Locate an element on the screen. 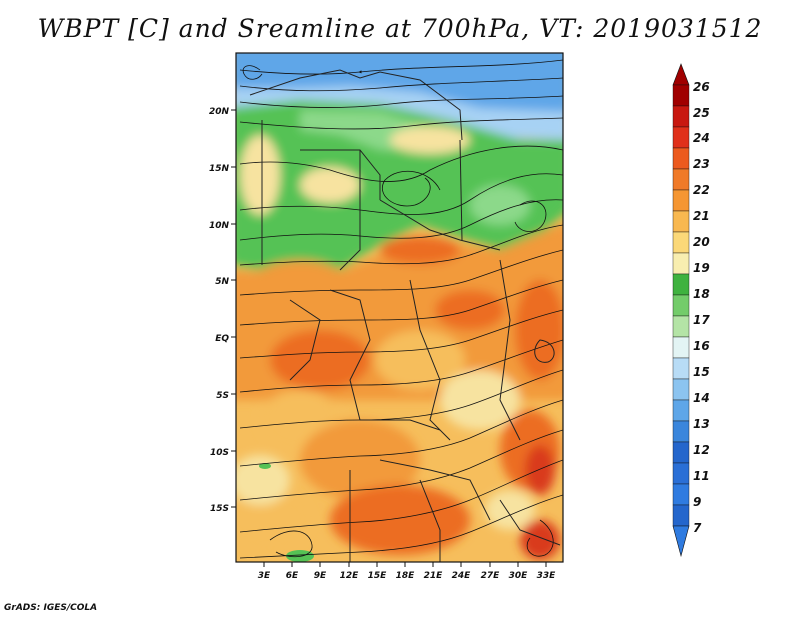  lon-tick-12E: 12E is located at coordinates (350, 571).